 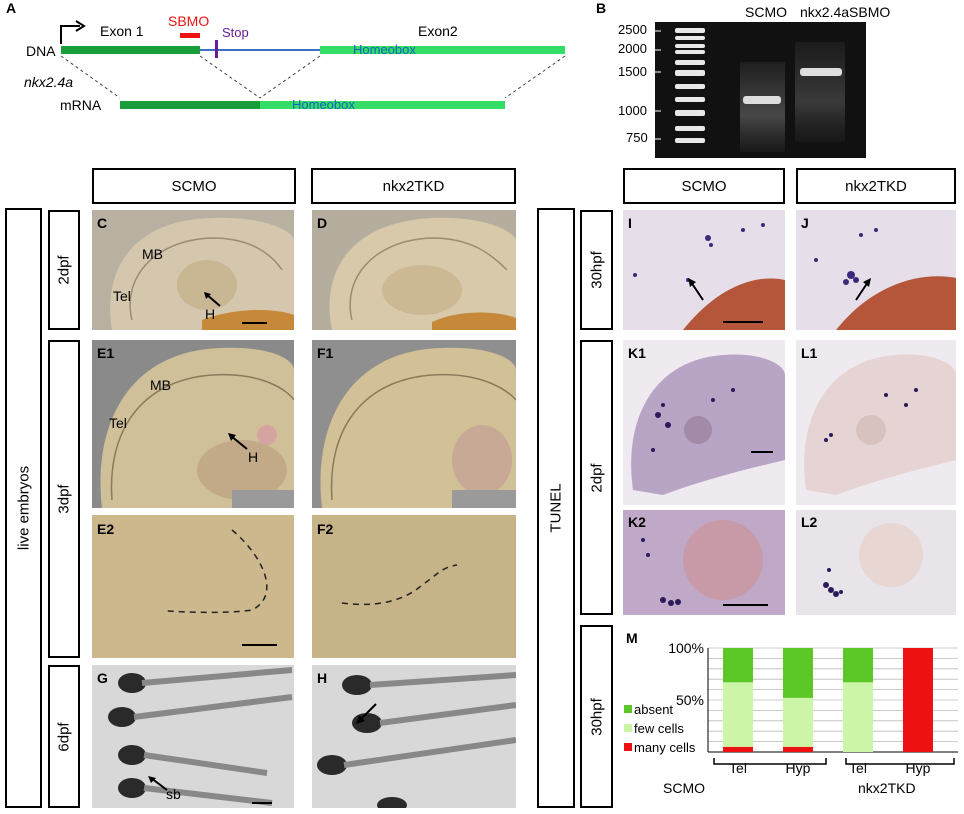 I want to click on right-header-scmo: SCMO, so click(x=704, y=186).